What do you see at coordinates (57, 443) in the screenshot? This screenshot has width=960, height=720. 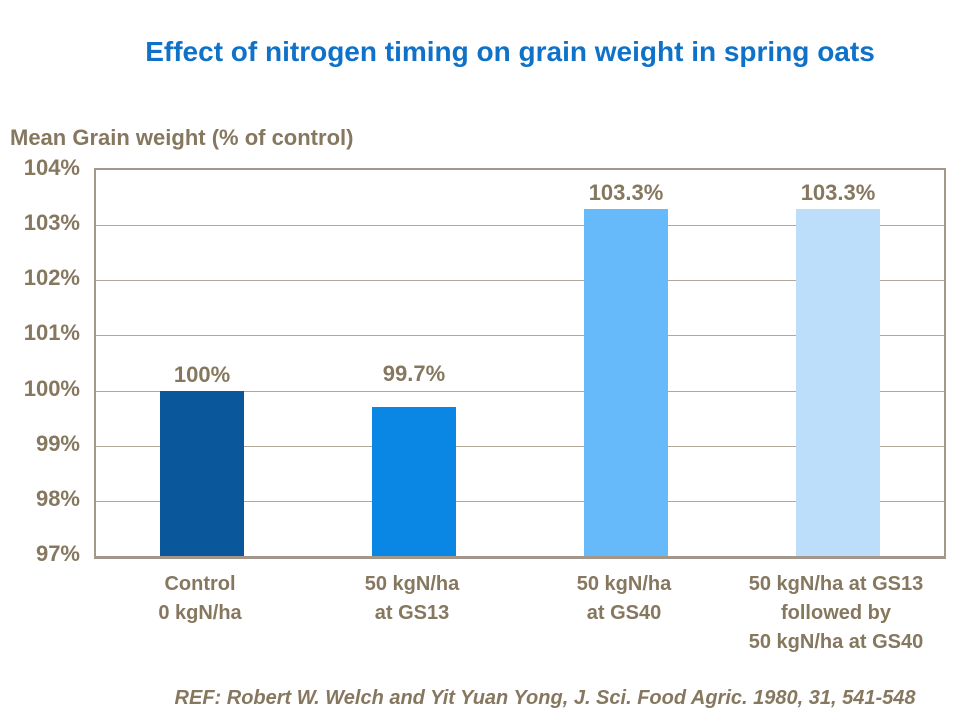 I see `y-tick-label: 99%` at bounding box center [57, 443].